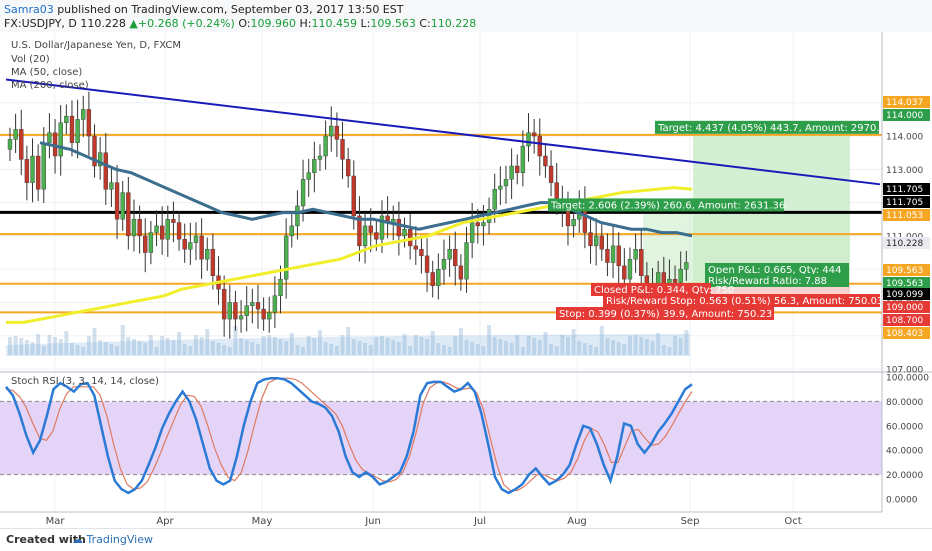 The height and width of the screenshot is (551, 932). What do you see at coordinates (904, 138) in the screenshot?
I see `y-tick-label: 114.000` at bounding box center [904, 138].